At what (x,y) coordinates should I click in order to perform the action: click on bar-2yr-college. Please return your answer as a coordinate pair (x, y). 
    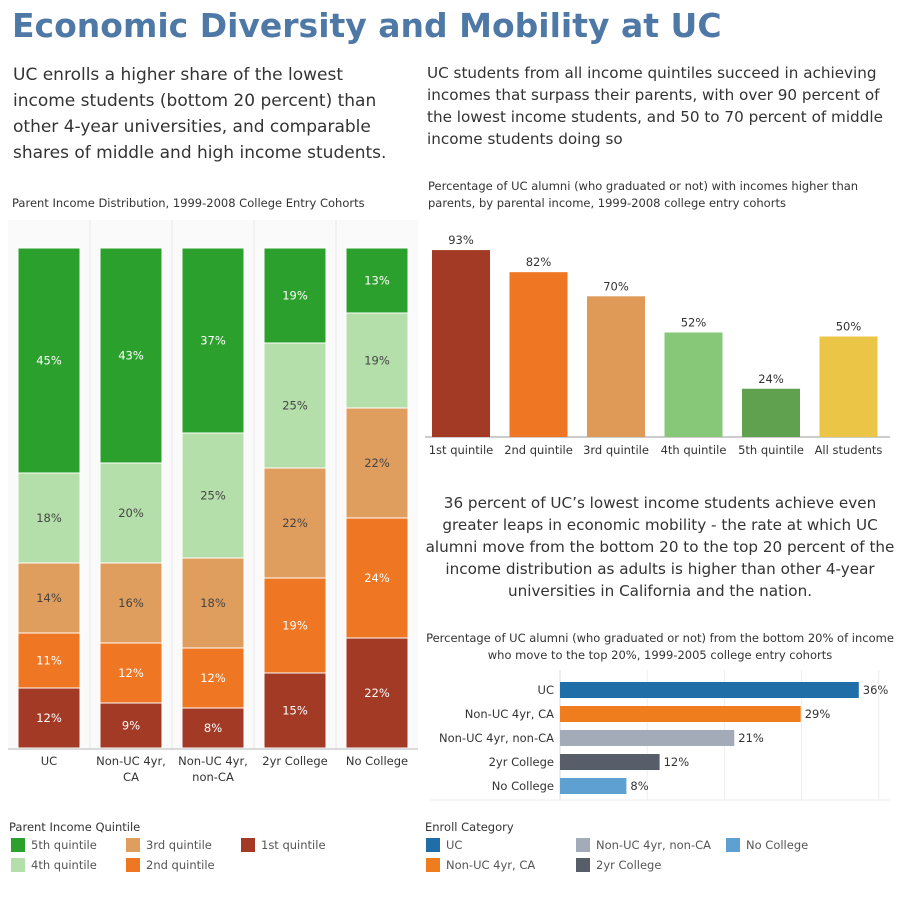
    Looking at the image, I should click on (610, 762).